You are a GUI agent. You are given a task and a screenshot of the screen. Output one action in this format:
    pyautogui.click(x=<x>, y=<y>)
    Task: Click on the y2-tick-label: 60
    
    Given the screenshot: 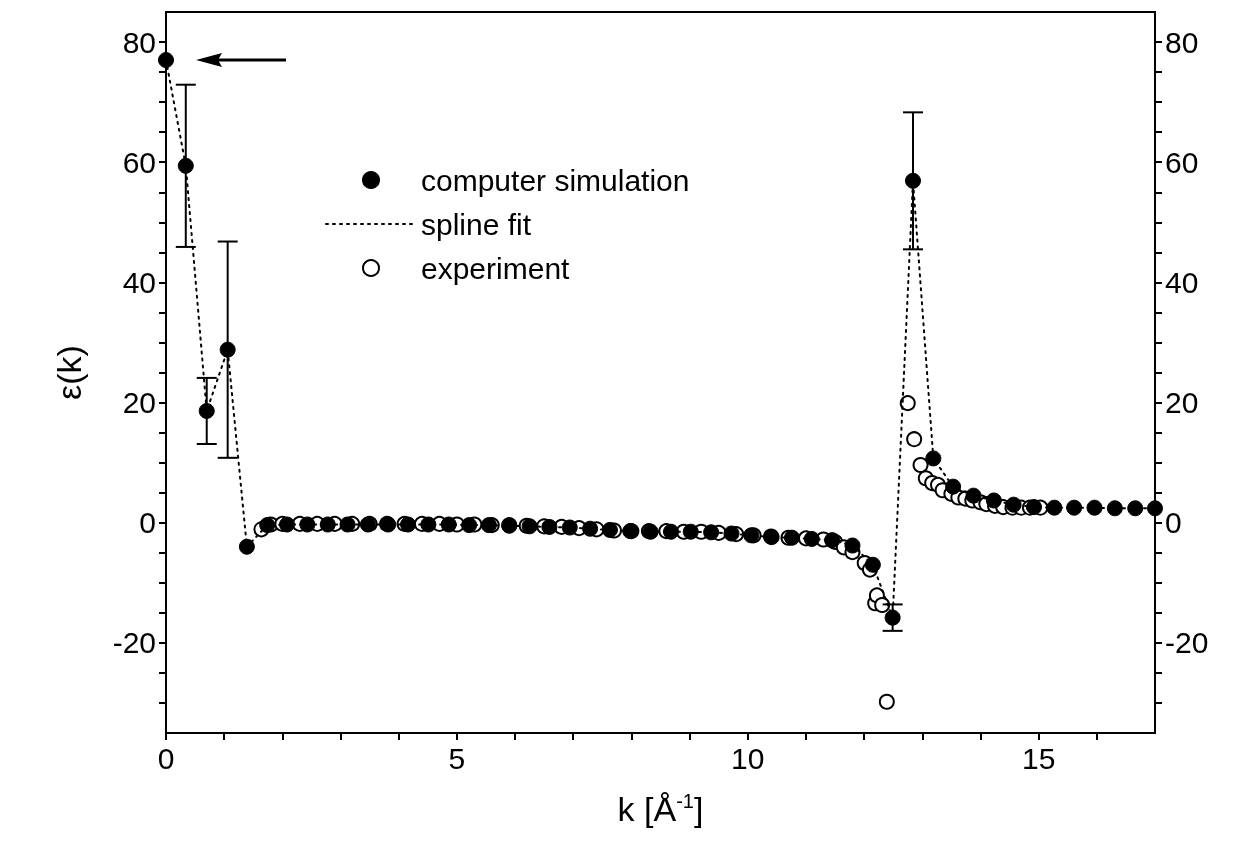 What is the action you would take?
    pyautogui.click(x=1182, y=162)
    